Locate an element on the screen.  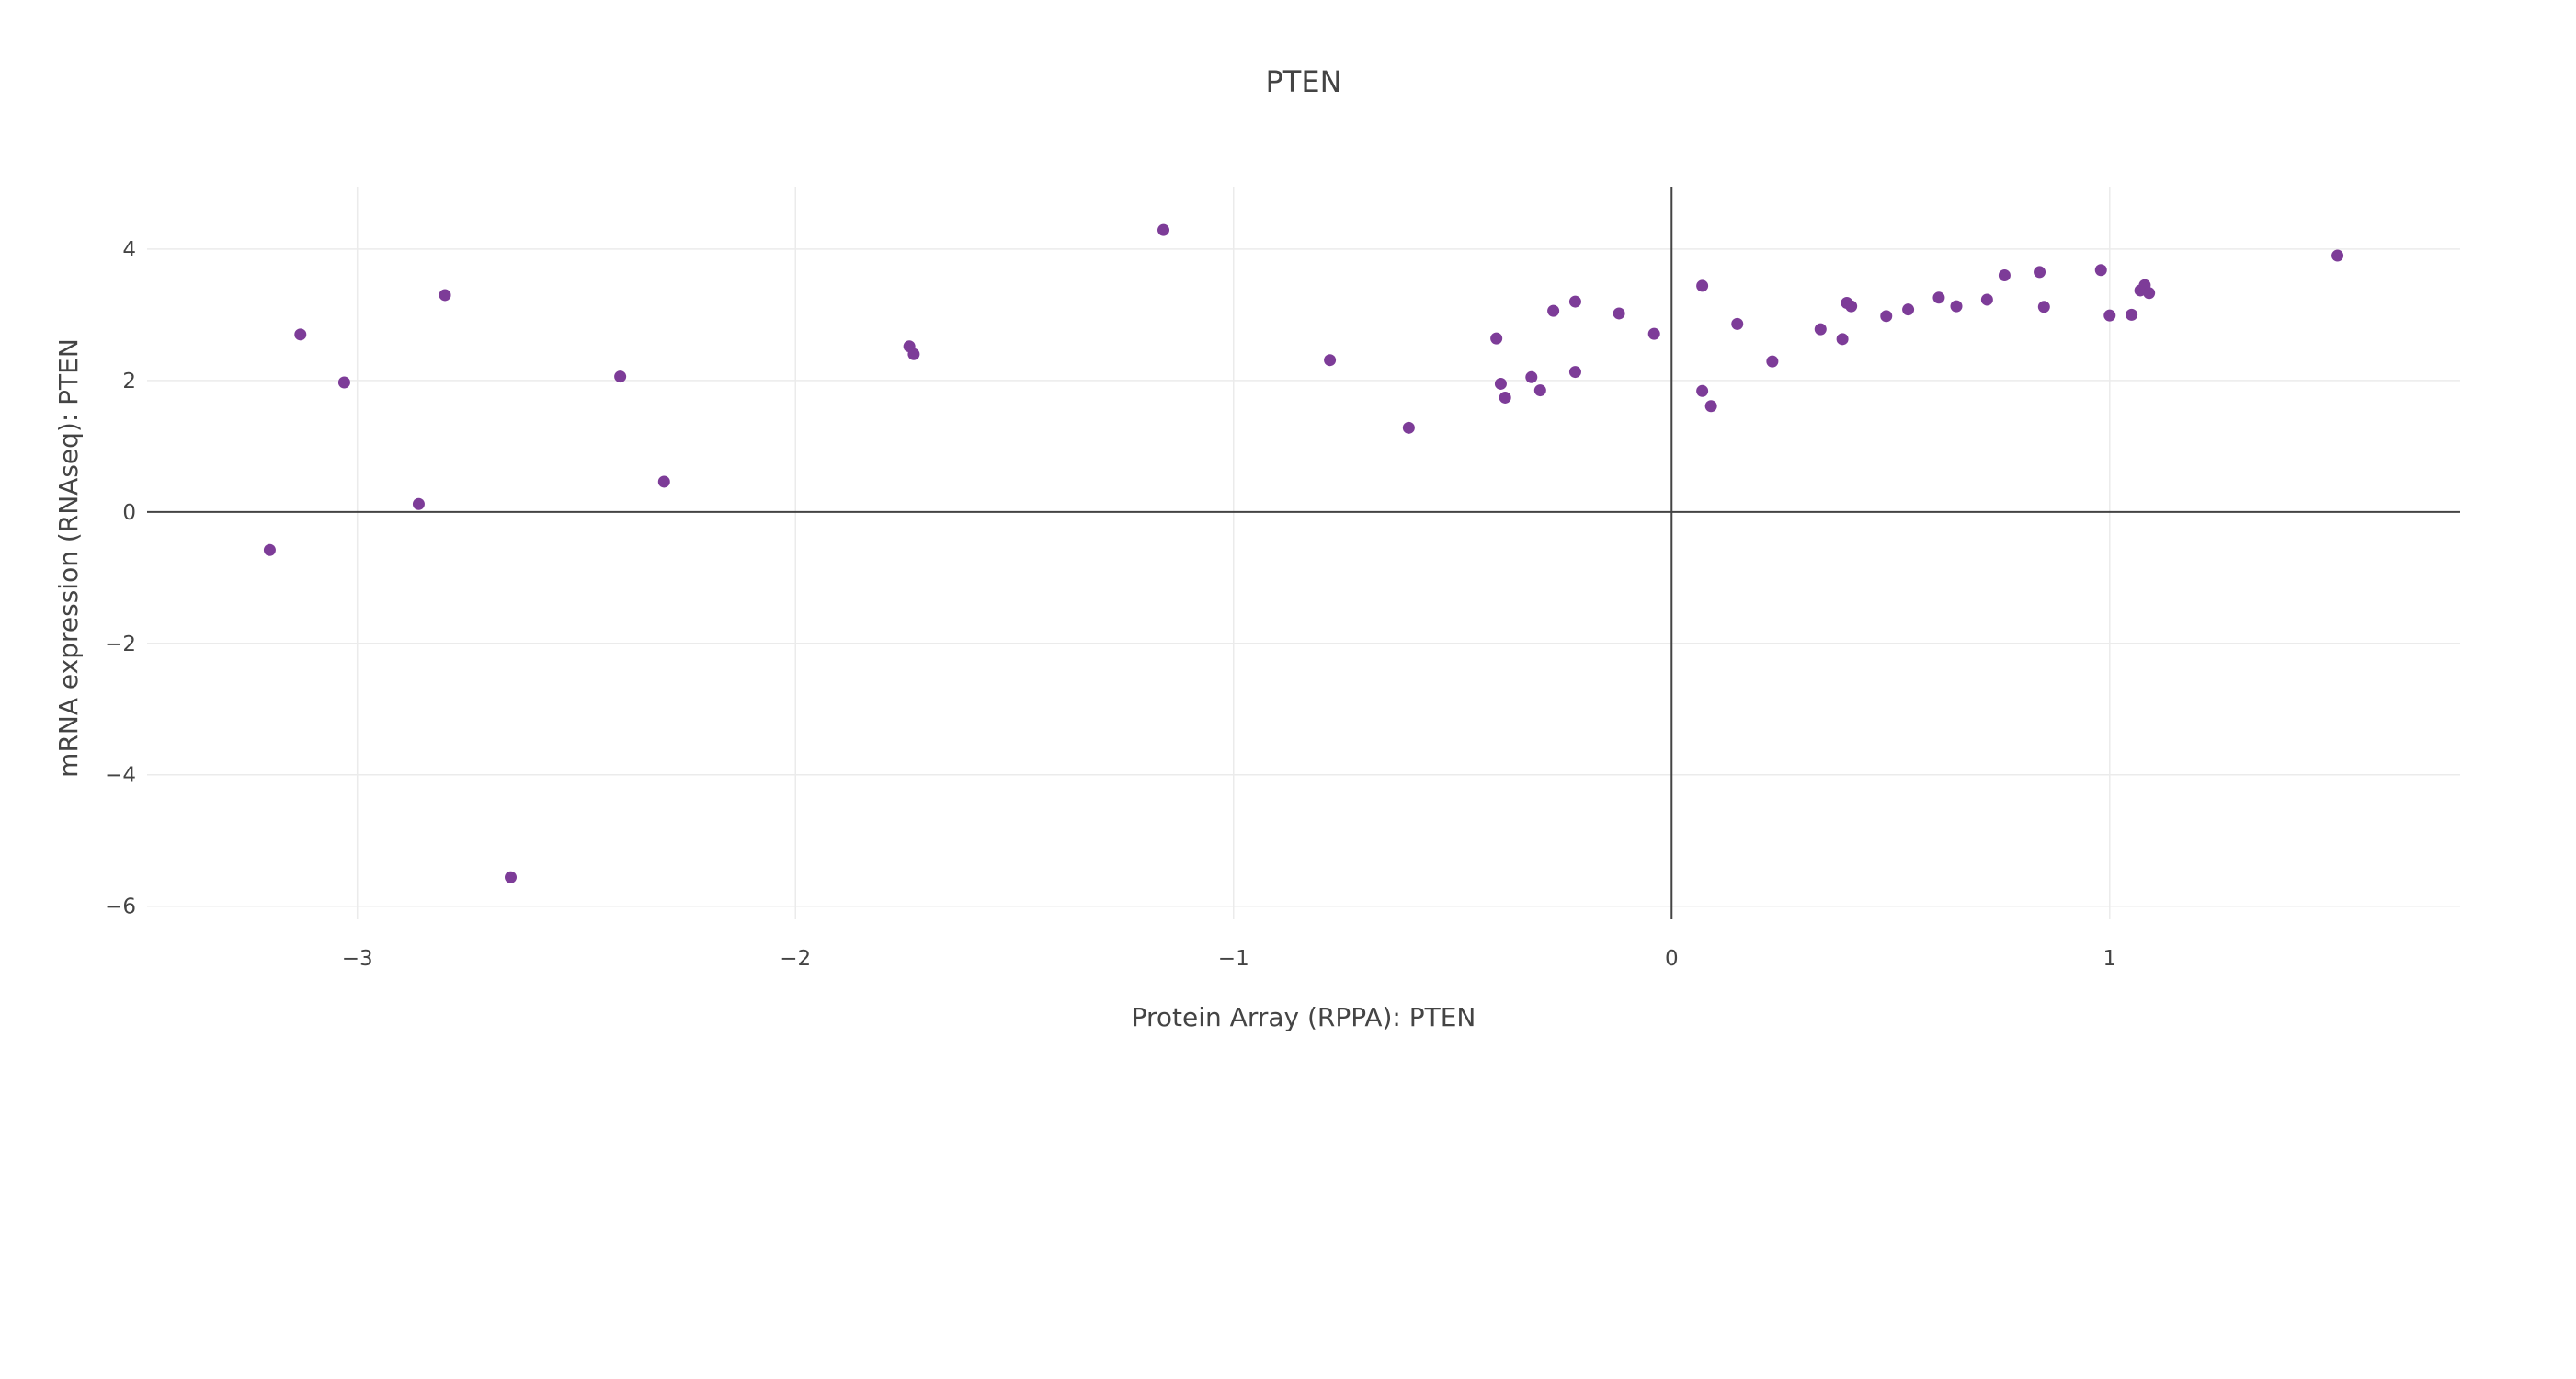
y-tick-label: −6 is located at coordinates (120, 907).